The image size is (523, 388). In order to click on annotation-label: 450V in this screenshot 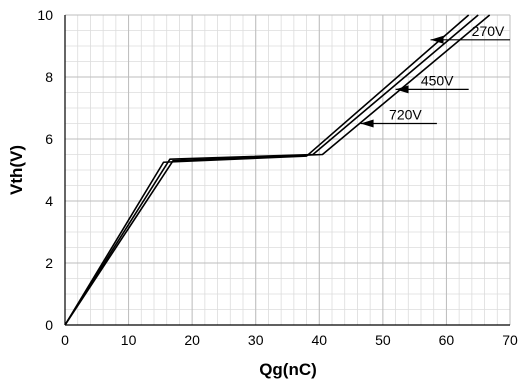, I will do `click(437, 80)`.